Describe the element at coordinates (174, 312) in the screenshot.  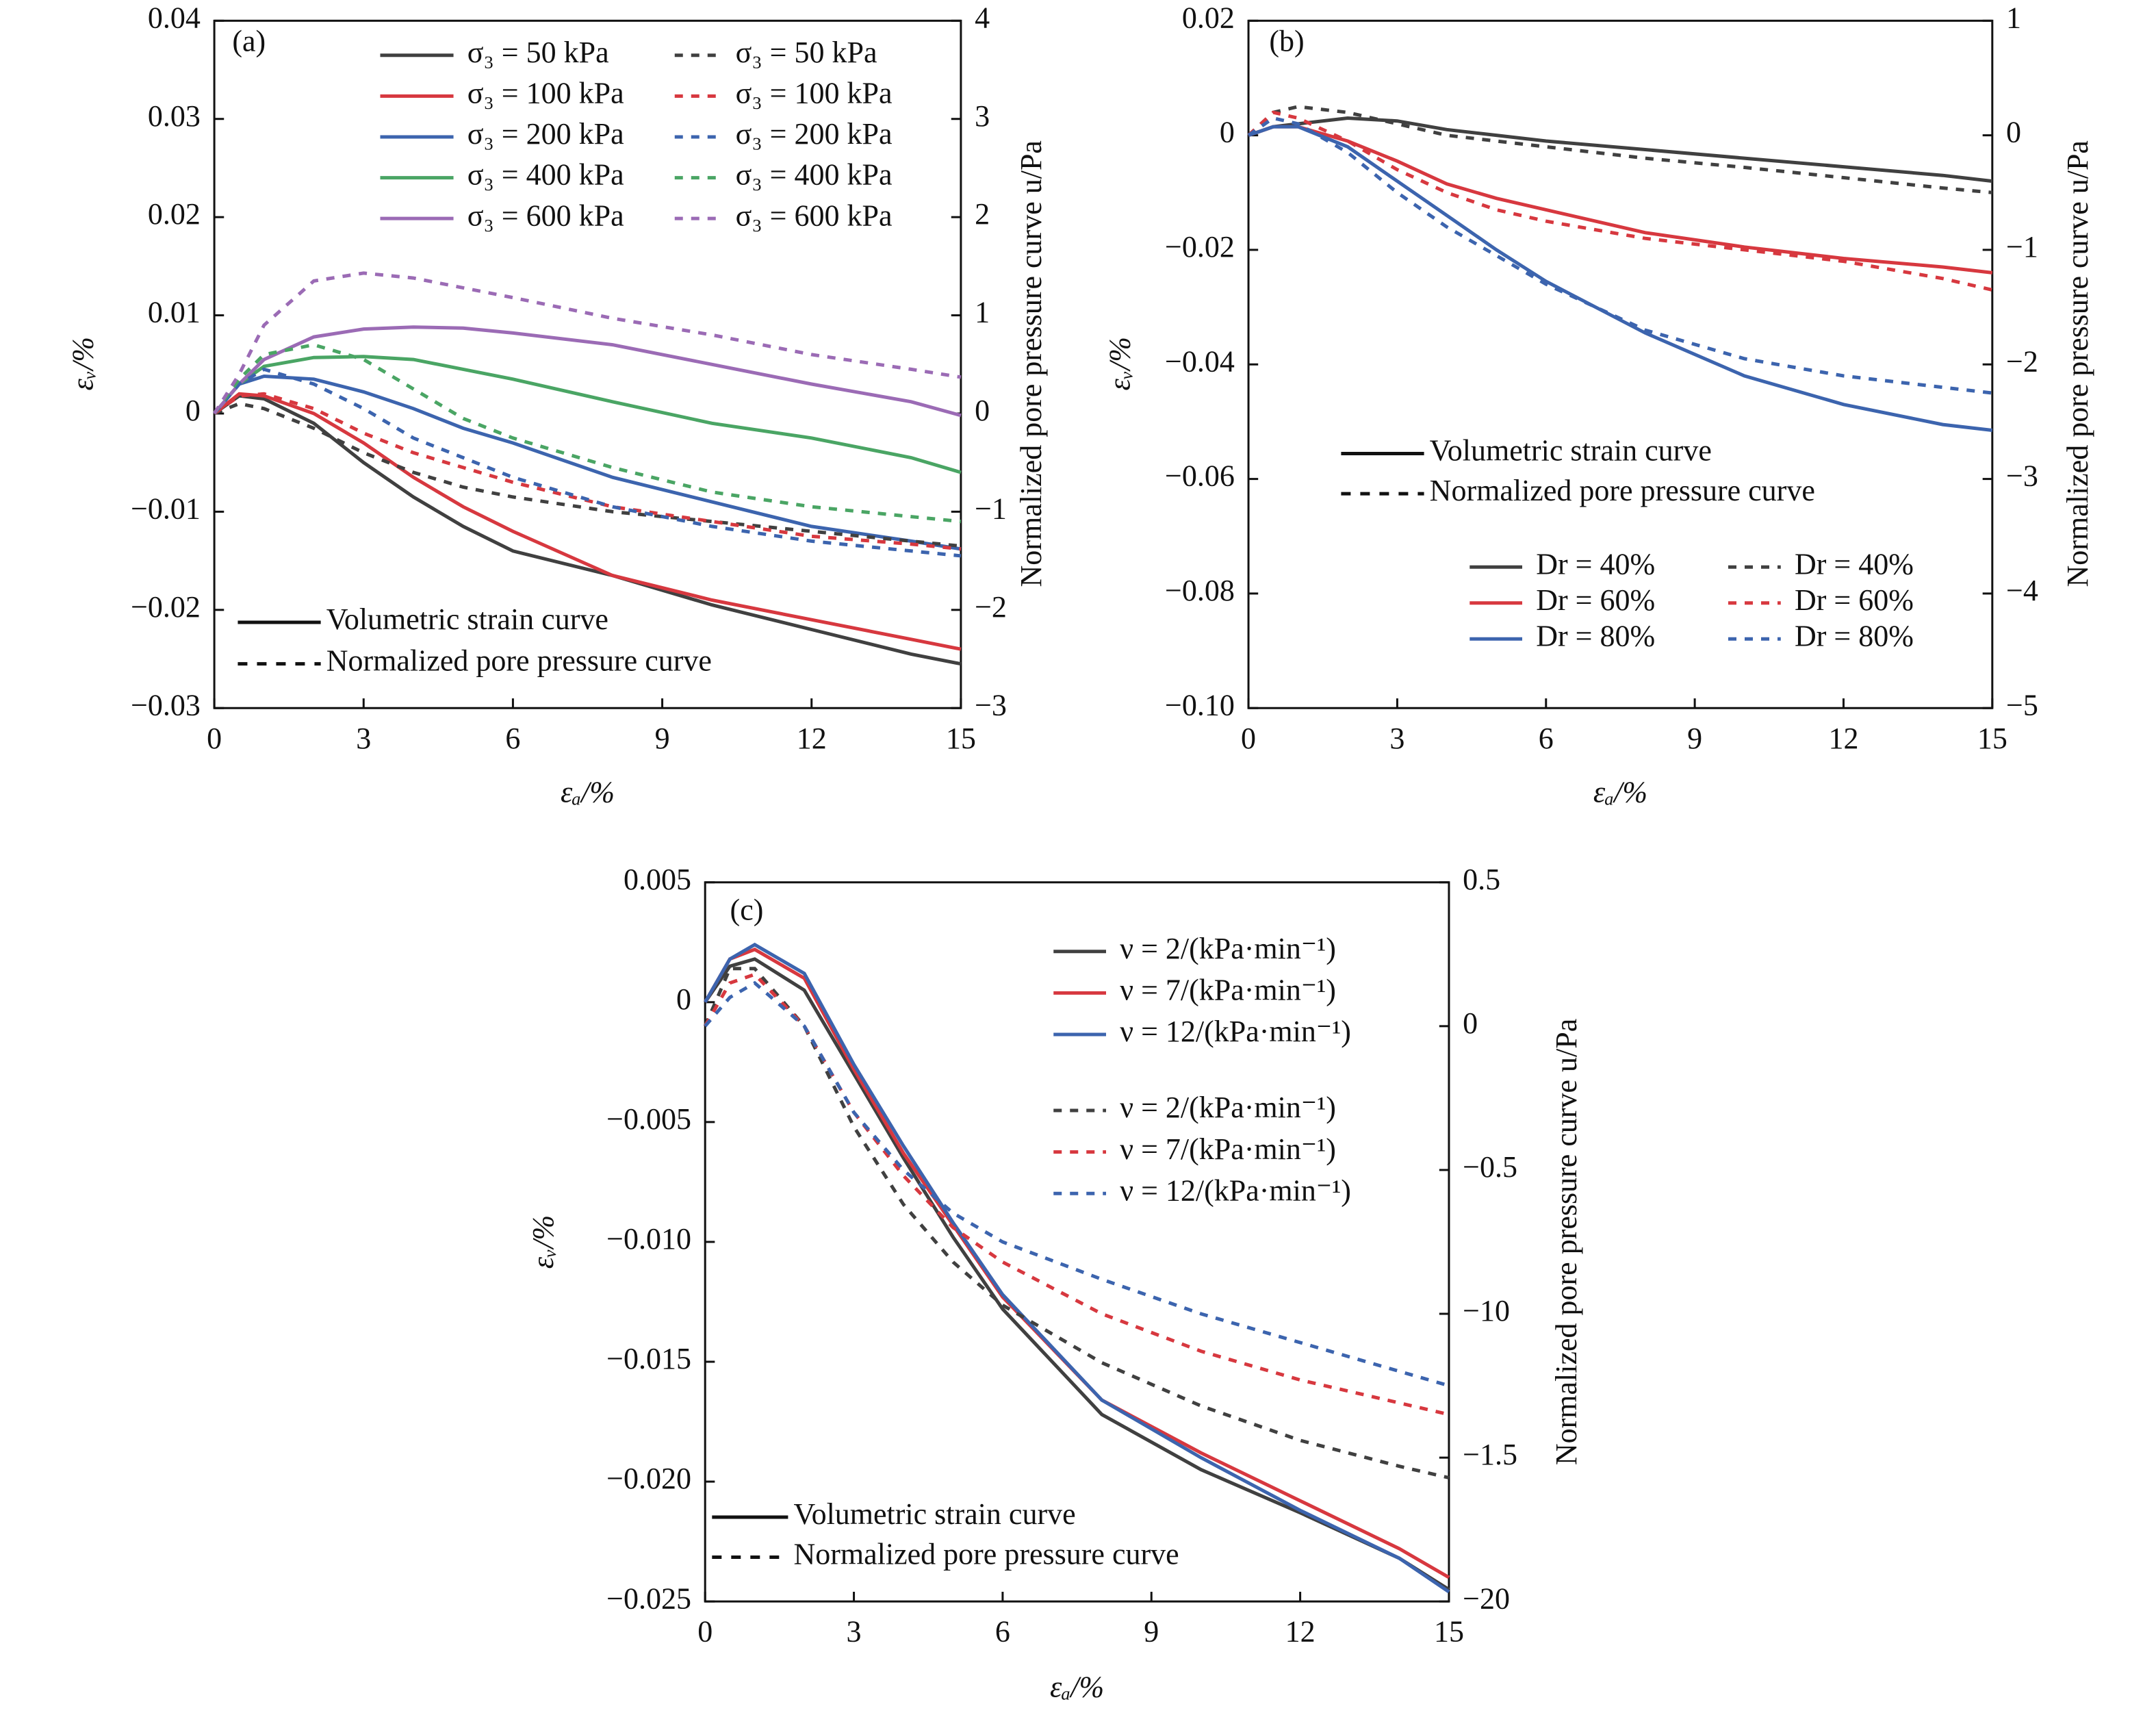
I see `y-tick-label: 0.01` at that location.